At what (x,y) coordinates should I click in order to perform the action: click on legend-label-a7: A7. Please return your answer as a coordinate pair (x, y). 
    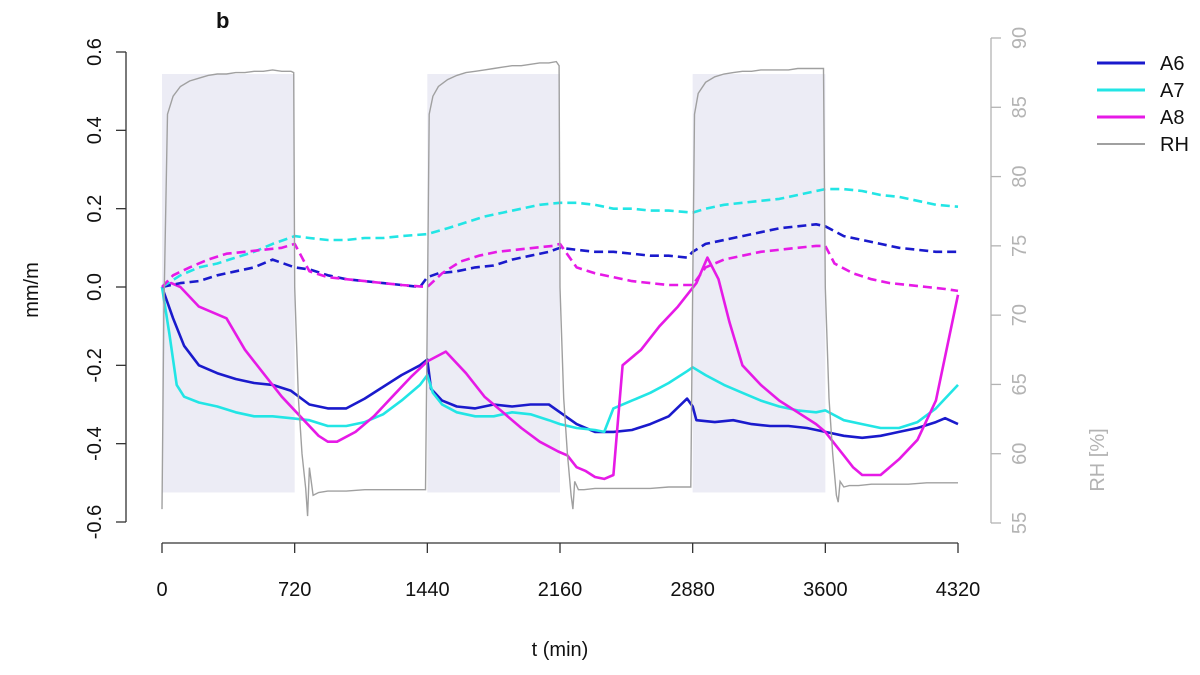
    Looking at the image, I should click on (1172, 91).